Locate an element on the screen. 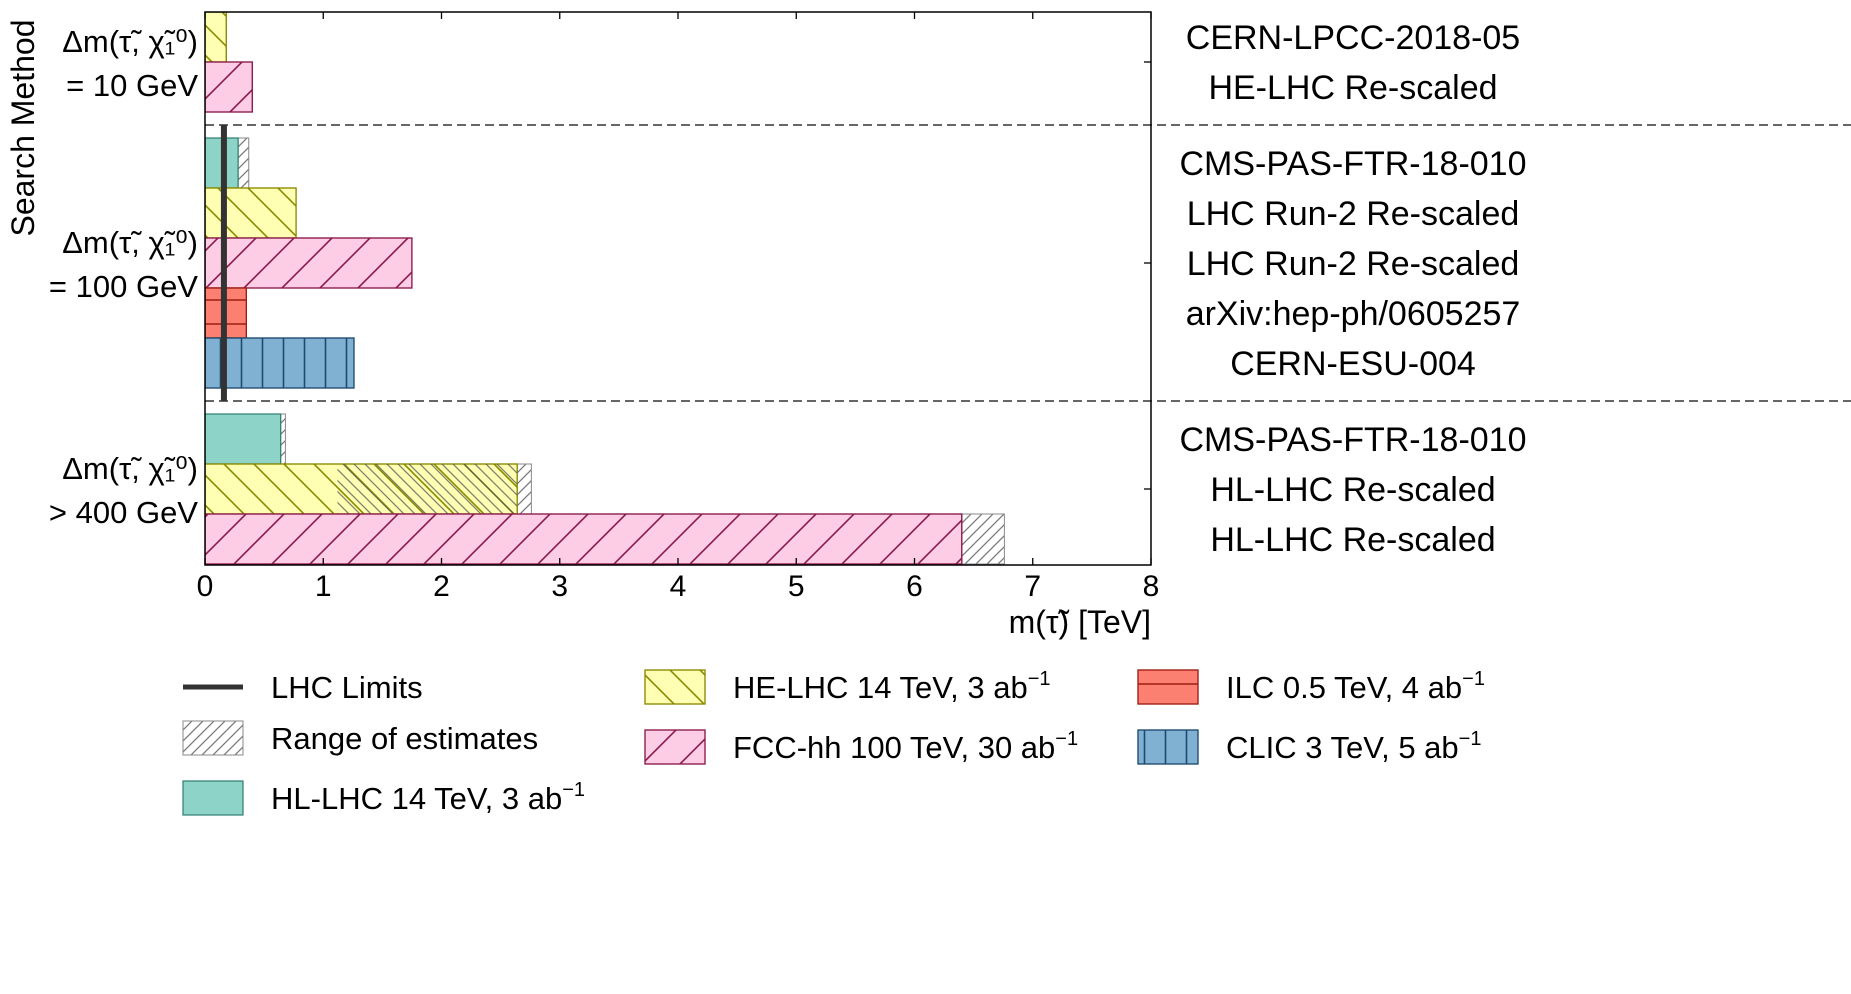 This screenshot has height=994, width=1851. x-tick-label: 7 is located at coordinates (1032, 586).